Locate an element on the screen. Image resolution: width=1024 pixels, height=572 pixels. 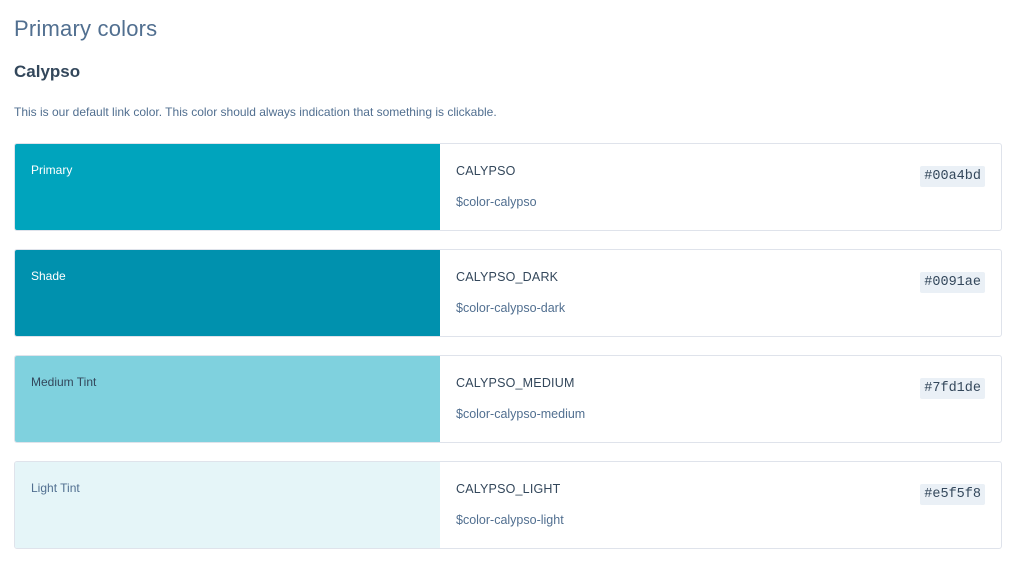
hex-code-badge: #e5f5f8 is located at coordinates (952, 494).